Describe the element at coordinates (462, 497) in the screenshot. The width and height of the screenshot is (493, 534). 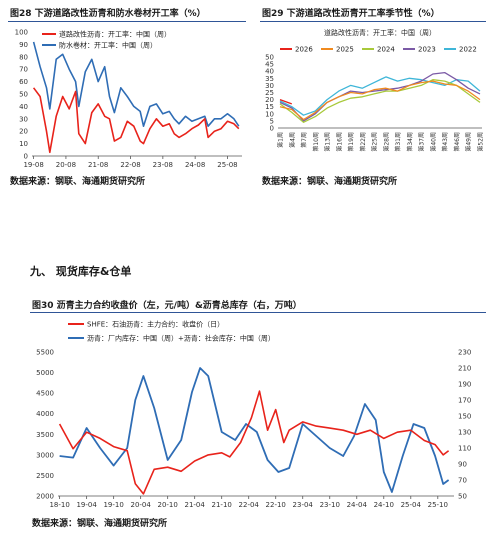
I see `fig30-y-right-tick-label-0: 50` at that location.